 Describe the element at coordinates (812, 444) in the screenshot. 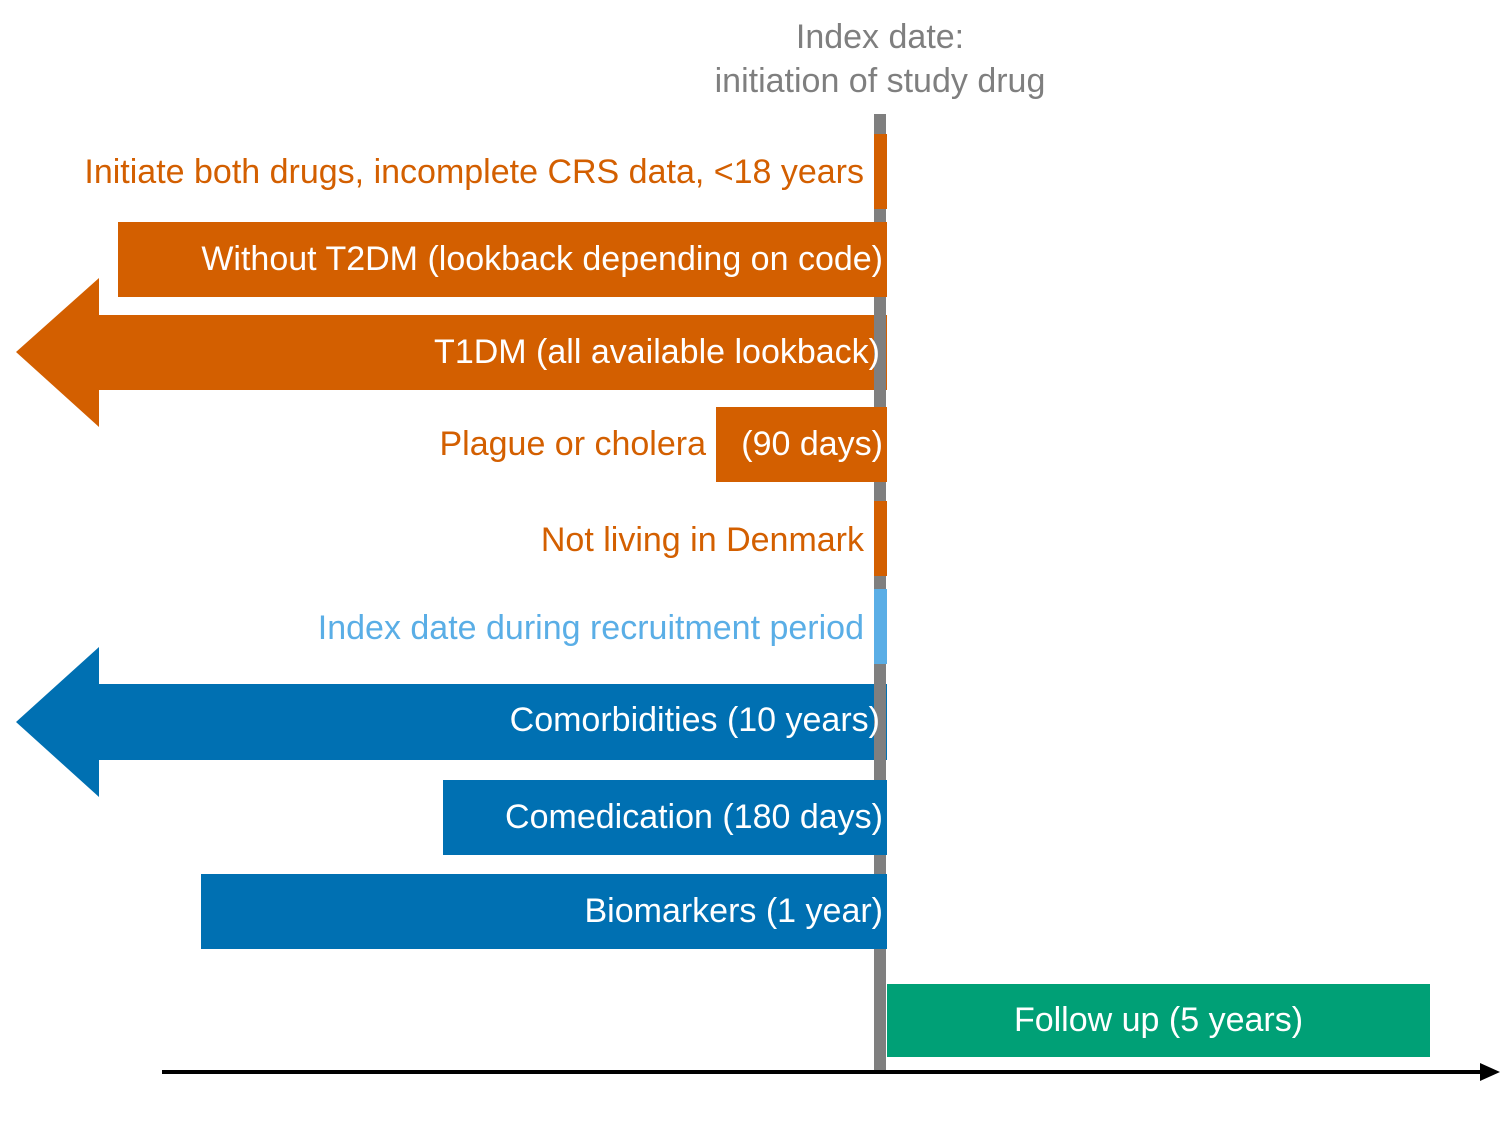

I see `plague-window-label: (90 days)` at that location.